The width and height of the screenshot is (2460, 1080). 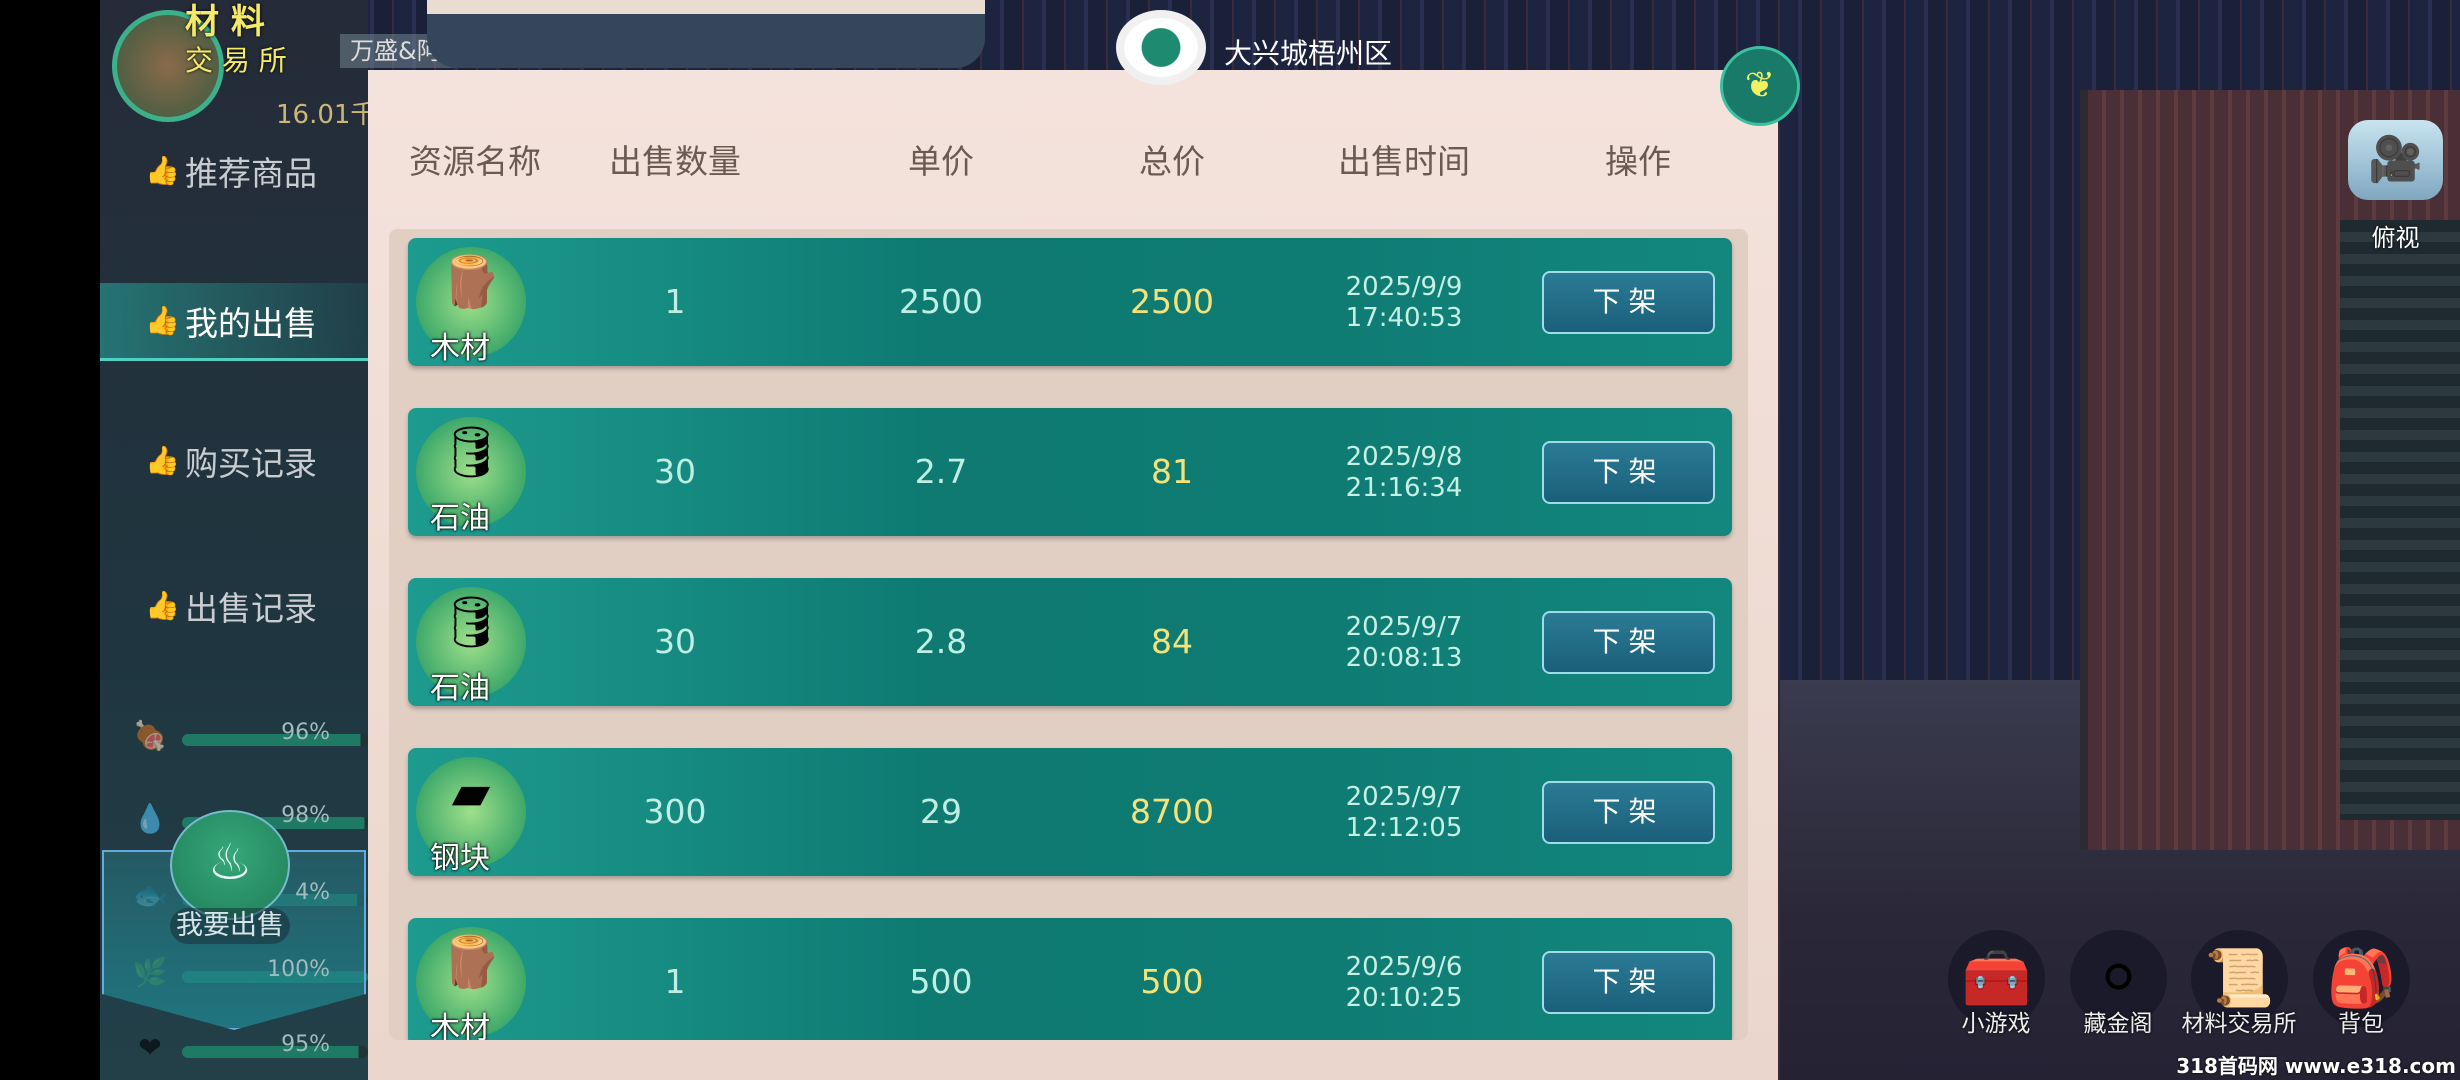 I want to click on backpack-icon: 🎒, so click(x=2361, y=978).